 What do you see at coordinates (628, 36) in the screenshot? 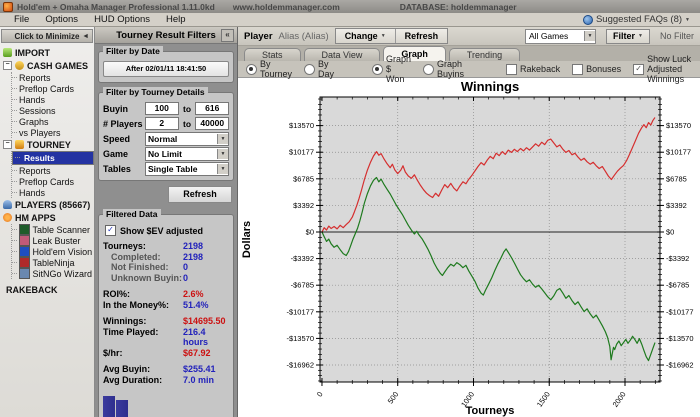
I see `filter-button: Filter ▼` at bounding box center [628, 36].